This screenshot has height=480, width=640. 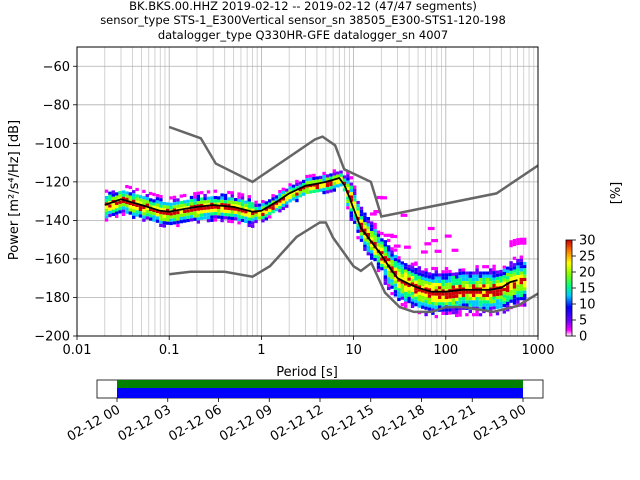 I want to click on x-tick-label: 10, so click(x=353, y=350).